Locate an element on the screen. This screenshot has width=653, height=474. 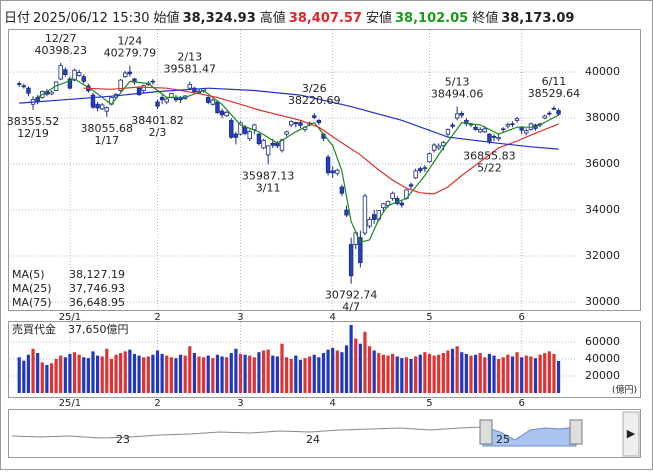
ma-legend-value: 37,746.93 is located at coordinates (97, 288).